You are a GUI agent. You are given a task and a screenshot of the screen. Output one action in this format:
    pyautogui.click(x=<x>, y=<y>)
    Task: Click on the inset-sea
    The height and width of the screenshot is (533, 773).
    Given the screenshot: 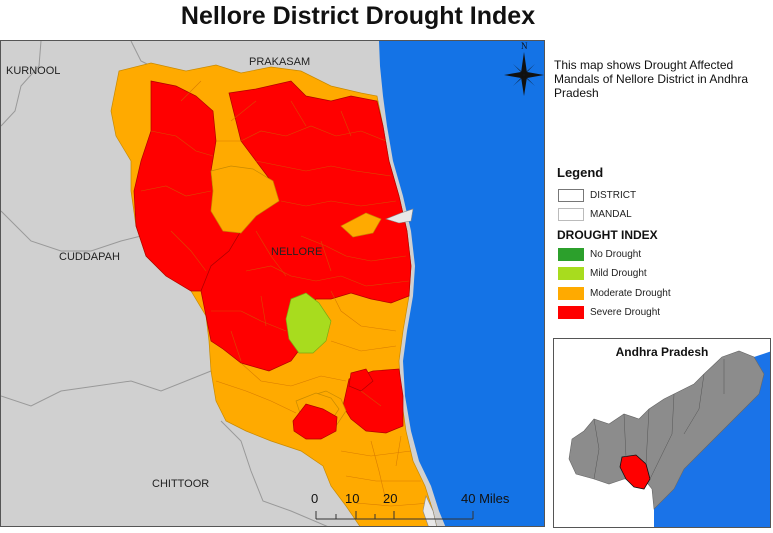 What is the action you would take?
    pyautogui.click(x=712, y=439)
    